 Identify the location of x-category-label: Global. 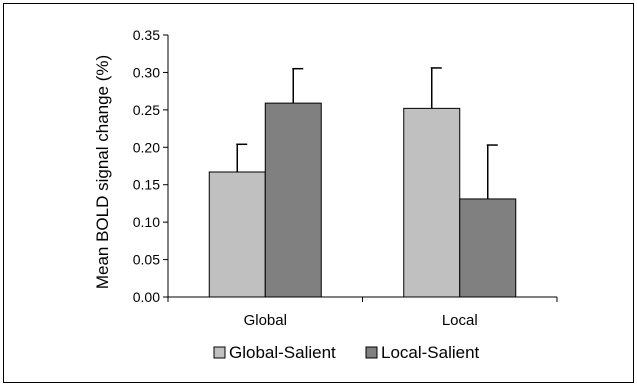
(265, 320).